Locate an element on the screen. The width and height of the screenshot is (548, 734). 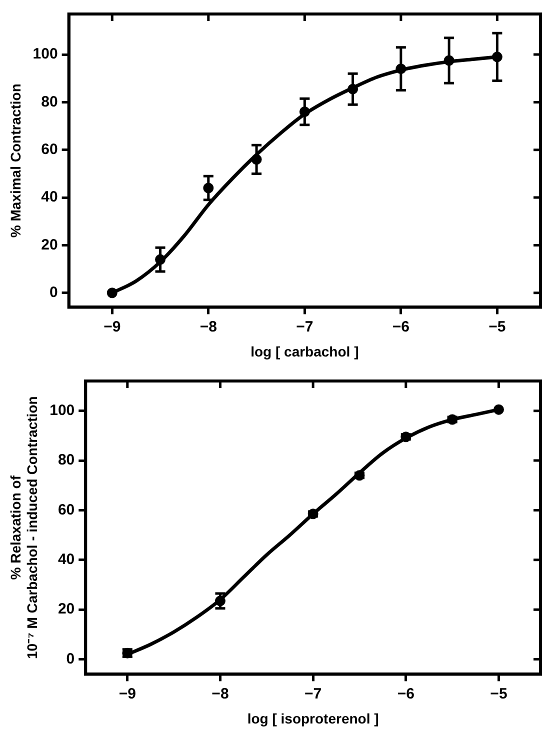
y-axis-title: % Relaxation of 10⁻⁷ M Carbachol - induced Contraction is located at coordinates (23, 528).